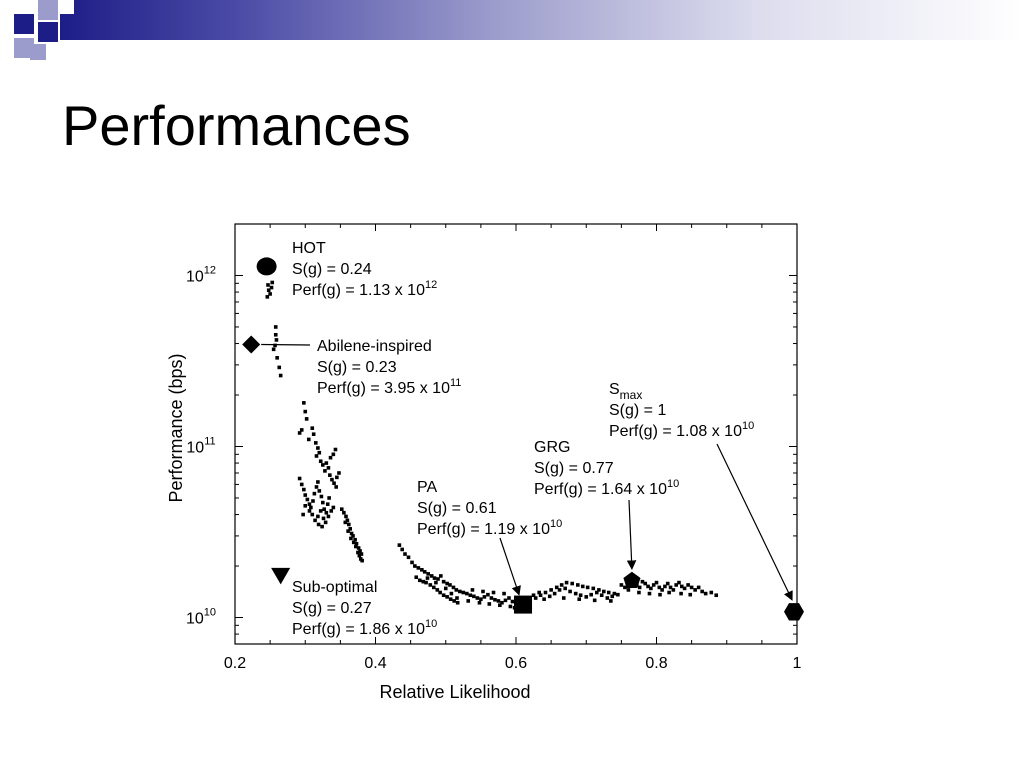 The width and height of the screenshot is (1024, 768). I want to click on abilene-inspired-marker, so click(251, 344).